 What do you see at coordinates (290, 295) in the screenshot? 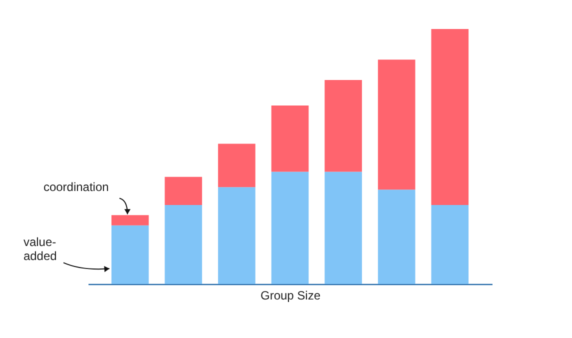
I see `x-axis-title: Group Size` at bounding box center [290, 295].